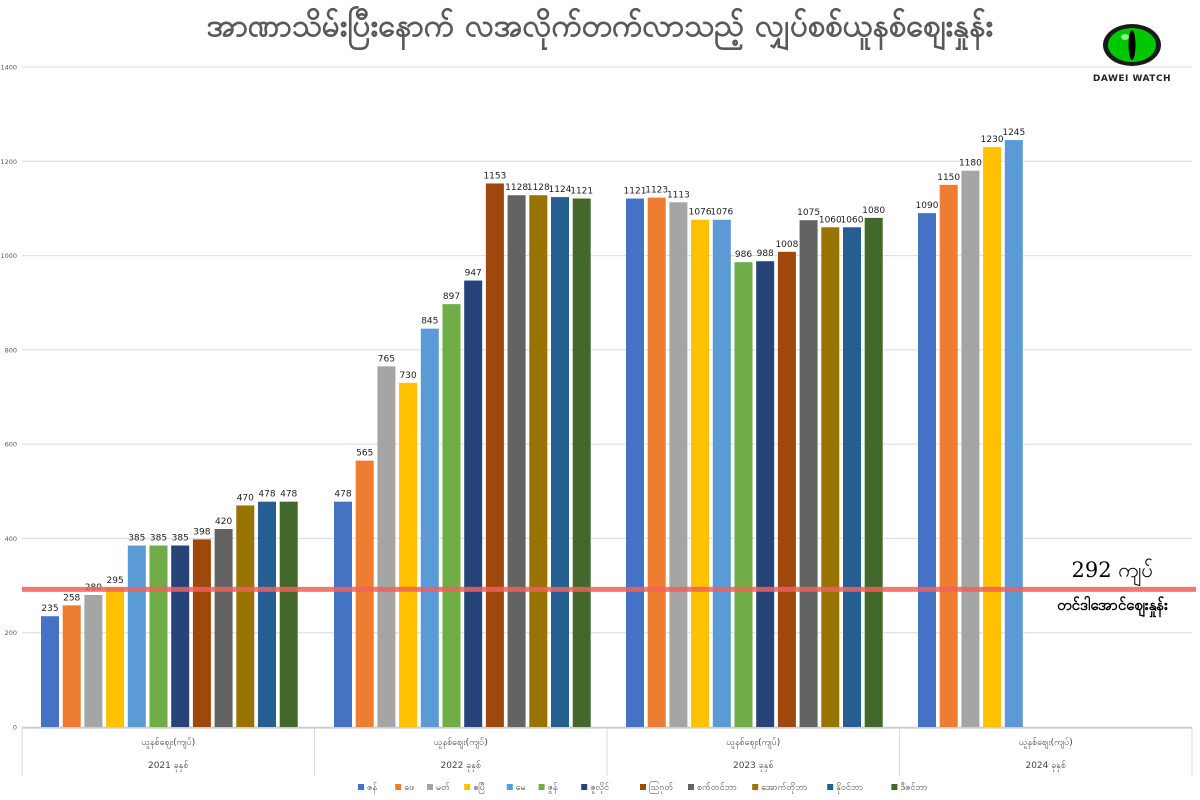  Describe the element at coordinates (115, 581) in the screenshot. I see `data-label: 295` at that location.